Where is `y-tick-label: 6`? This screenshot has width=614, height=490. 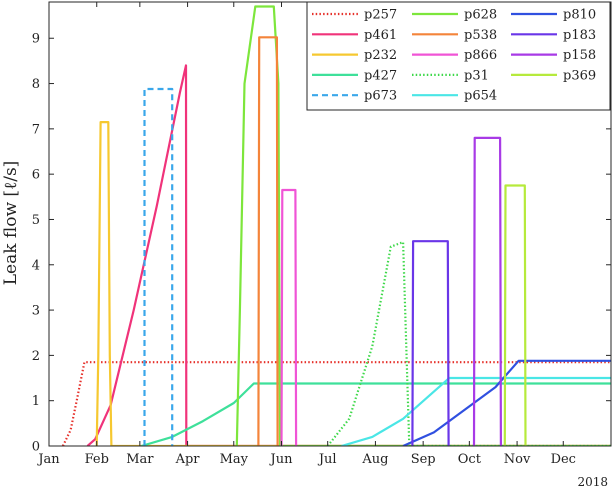 y-tick-label: 6 is located at coordinates (36, 175).